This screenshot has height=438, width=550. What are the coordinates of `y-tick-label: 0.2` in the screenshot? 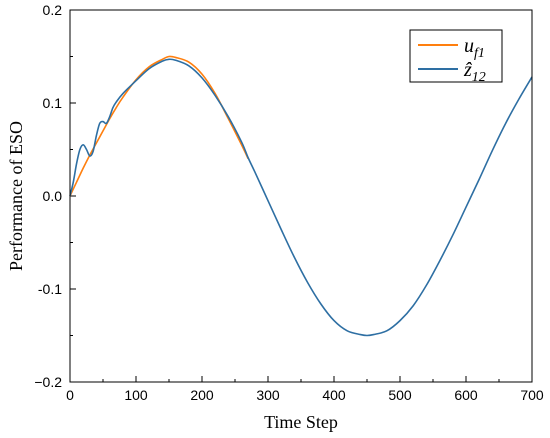 It's located at (53, 10).